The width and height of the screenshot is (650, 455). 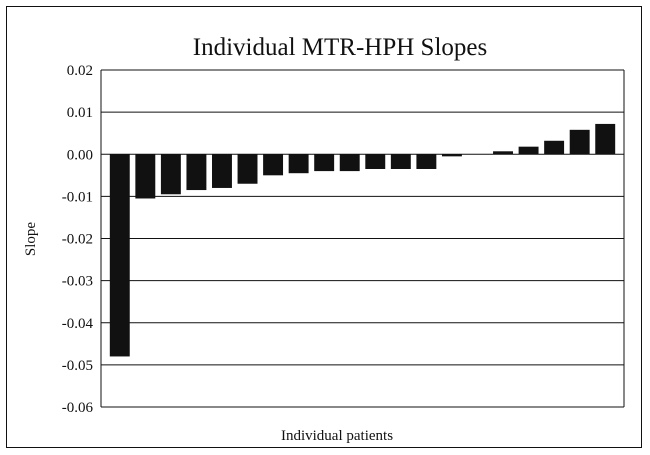 I want to click on x-axis-label: Individual patients, so click(x=337, y=436).